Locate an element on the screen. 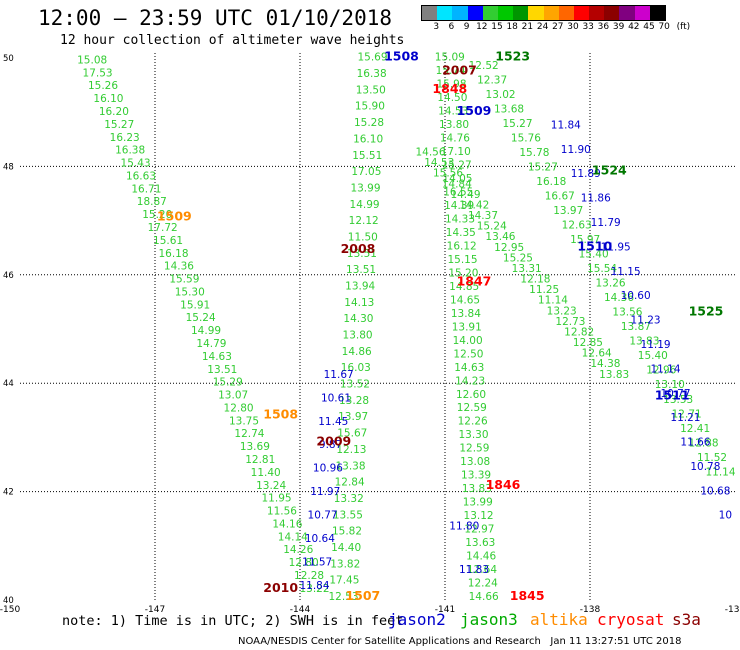 The height and width of the screenshot is (650, 740). track-id-label: 1847 is located at coordinates (474, 281).